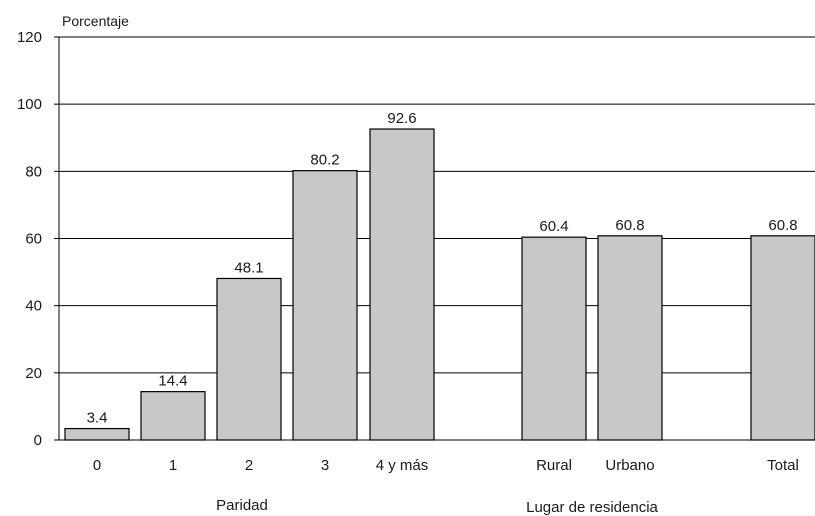 Image resolution: width=815 pixels, height=516 pixels. What do you see at coordinates (97, 418) in the screenshot?
I see `data-label-1: 3.4` at bounding box center [97, 418].